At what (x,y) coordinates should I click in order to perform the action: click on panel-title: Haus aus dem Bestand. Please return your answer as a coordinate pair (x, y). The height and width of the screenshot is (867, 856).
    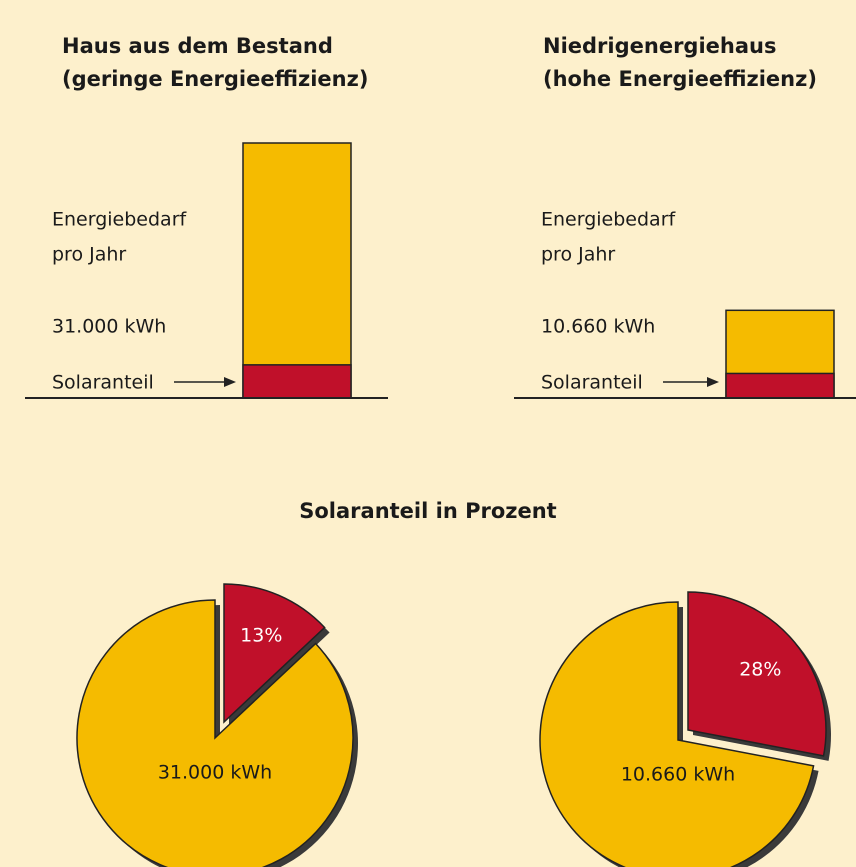
    Looking at the image, I should click on (197, 46).